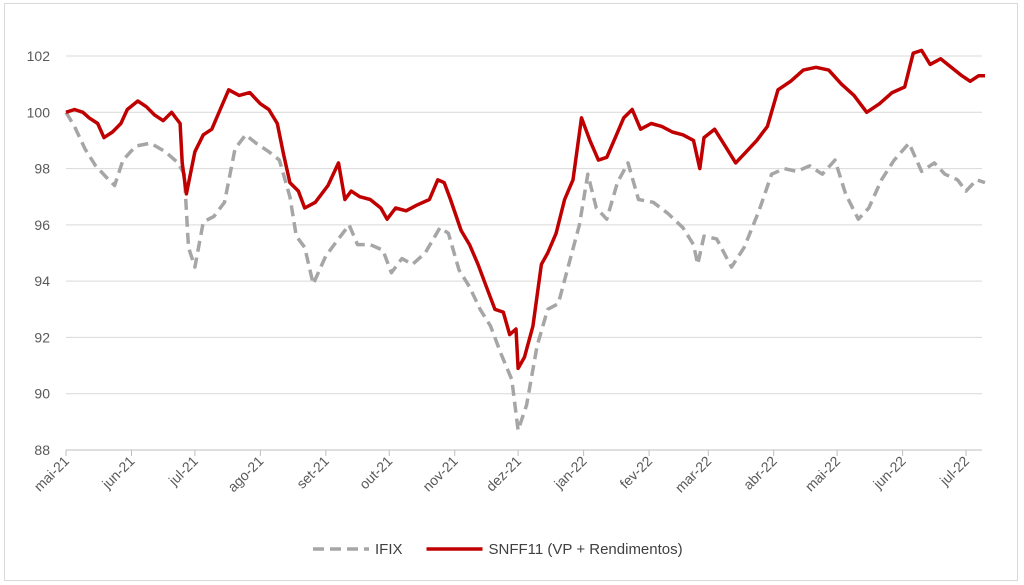 This screenshot has width=1024, height=585. Describe the element at coordinates (312, 472) in the screenshot. I see `x-tick-label: set-21` at that location.